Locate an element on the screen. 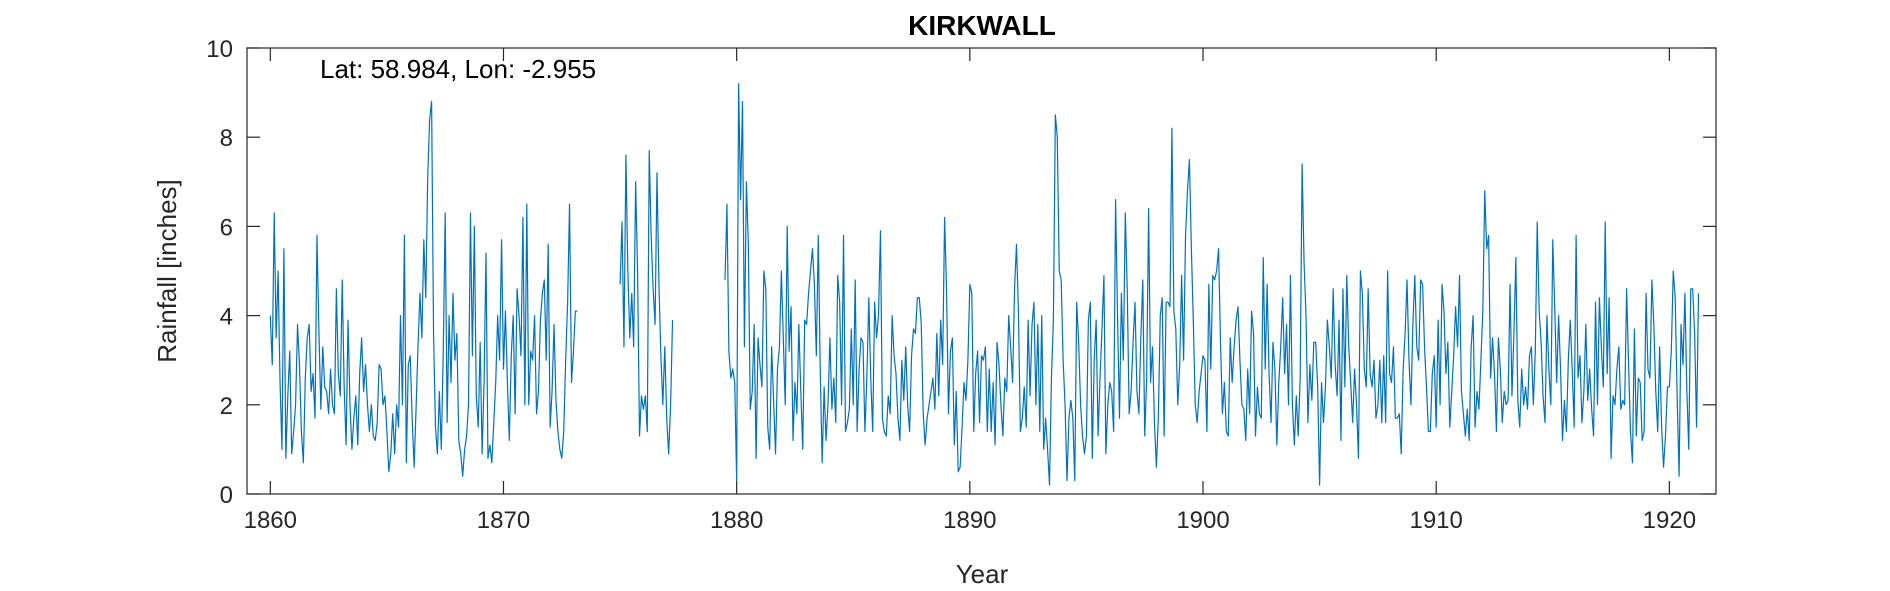 The width and height of the screenshot is (1890, 591). x-tick-label-1900: 1900 is located at coordinates (1202, 520).